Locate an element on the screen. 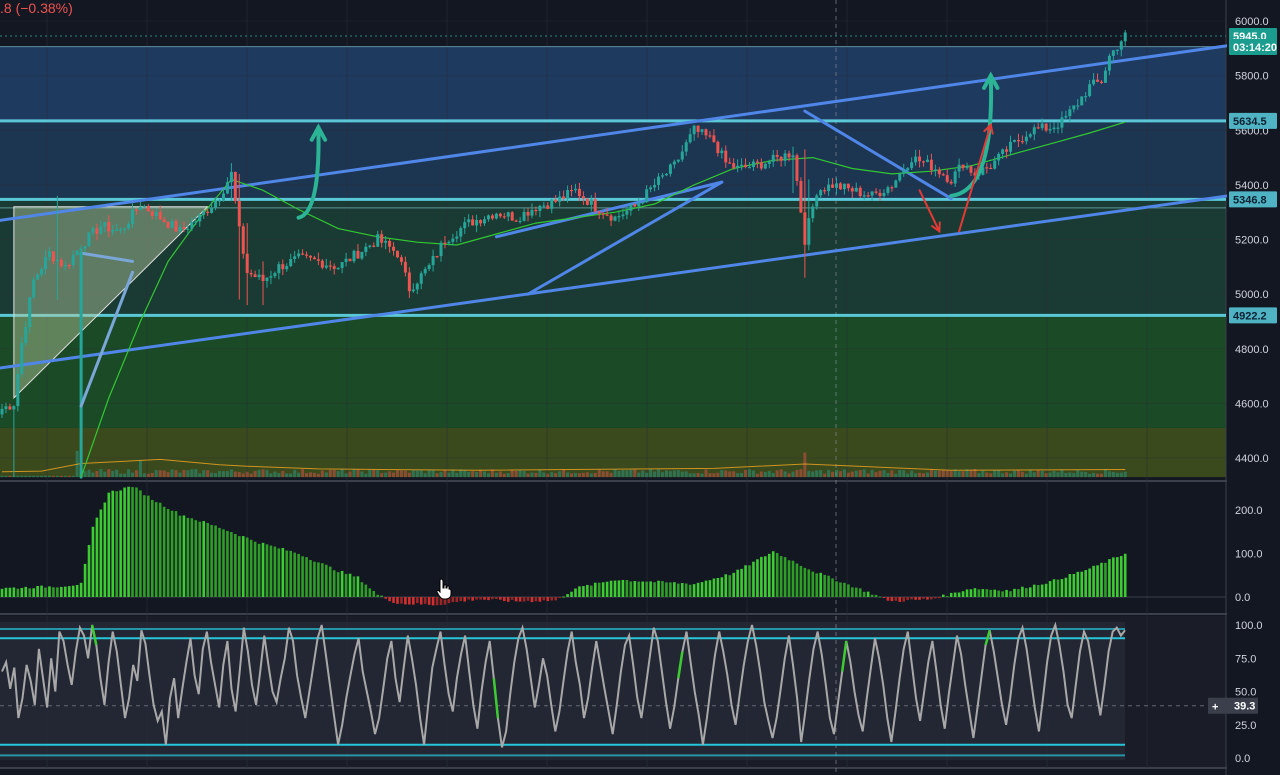  triangle-pattern is located at coordinates (111, 303).